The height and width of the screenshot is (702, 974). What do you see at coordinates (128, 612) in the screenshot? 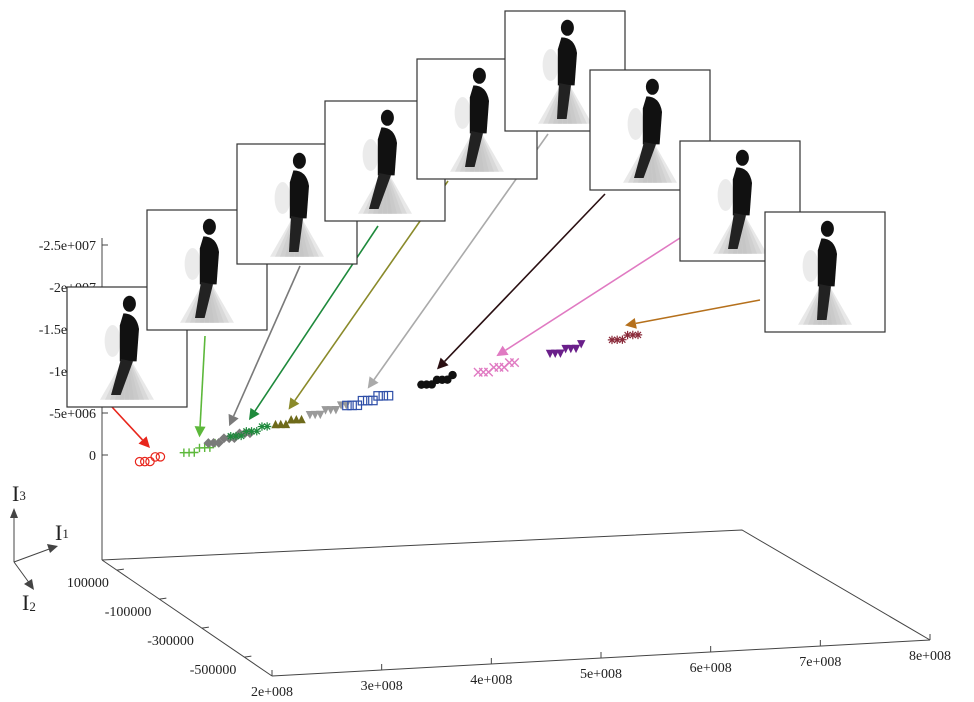
I see `i2-tick-label: -100000` at bounding box center [128, 612].